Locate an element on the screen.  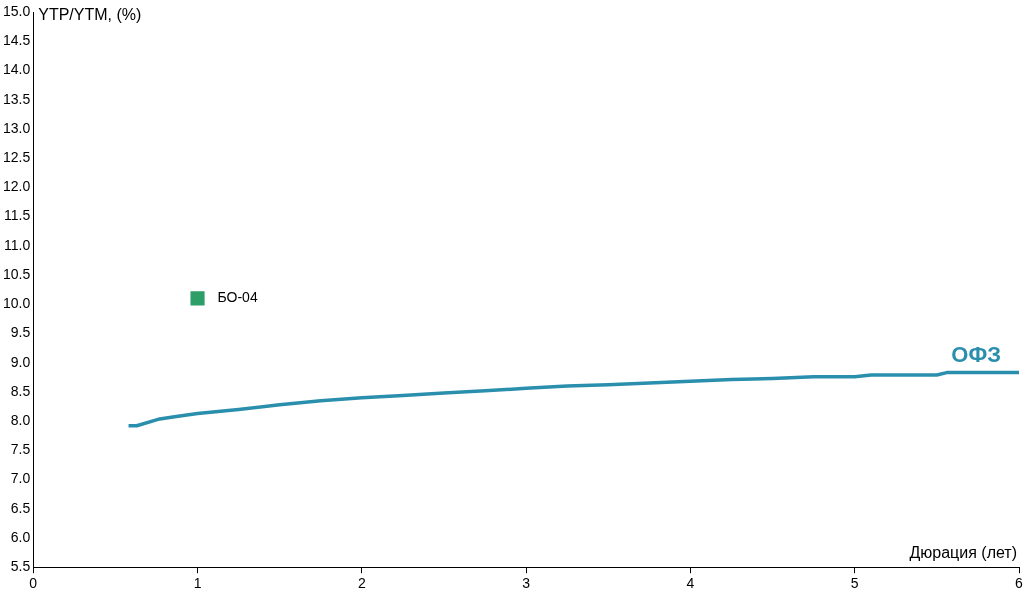
y-tick-label: 5.5 is located at coordinates (20, 566).